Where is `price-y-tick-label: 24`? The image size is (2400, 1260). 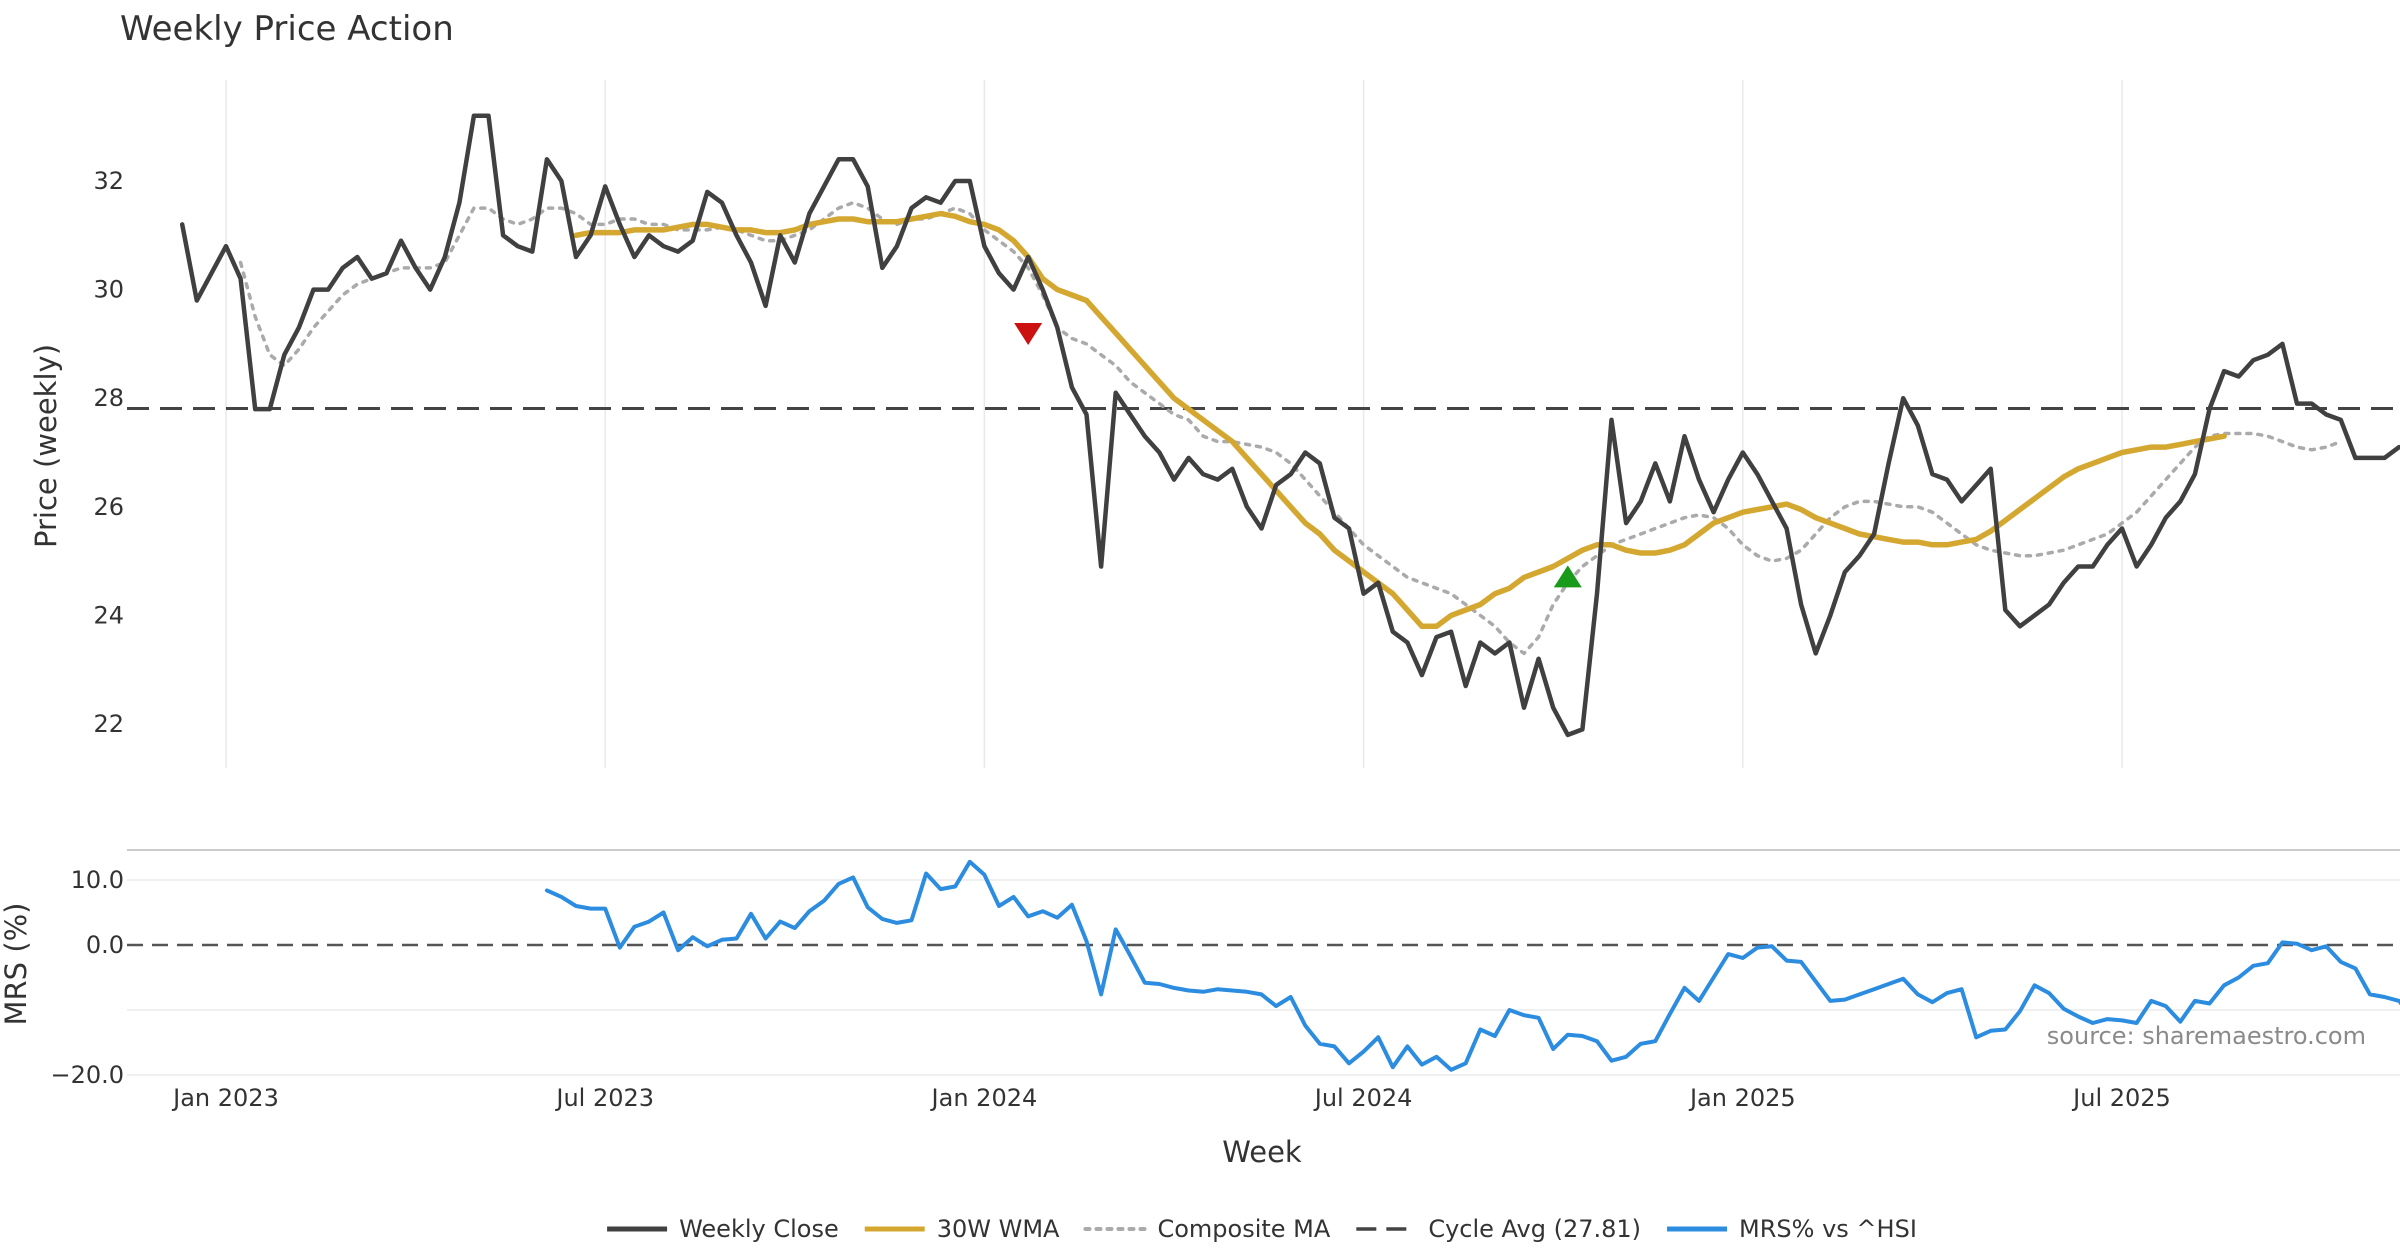
price-y-tick-label: 24 is located at coordinates (108, 615).